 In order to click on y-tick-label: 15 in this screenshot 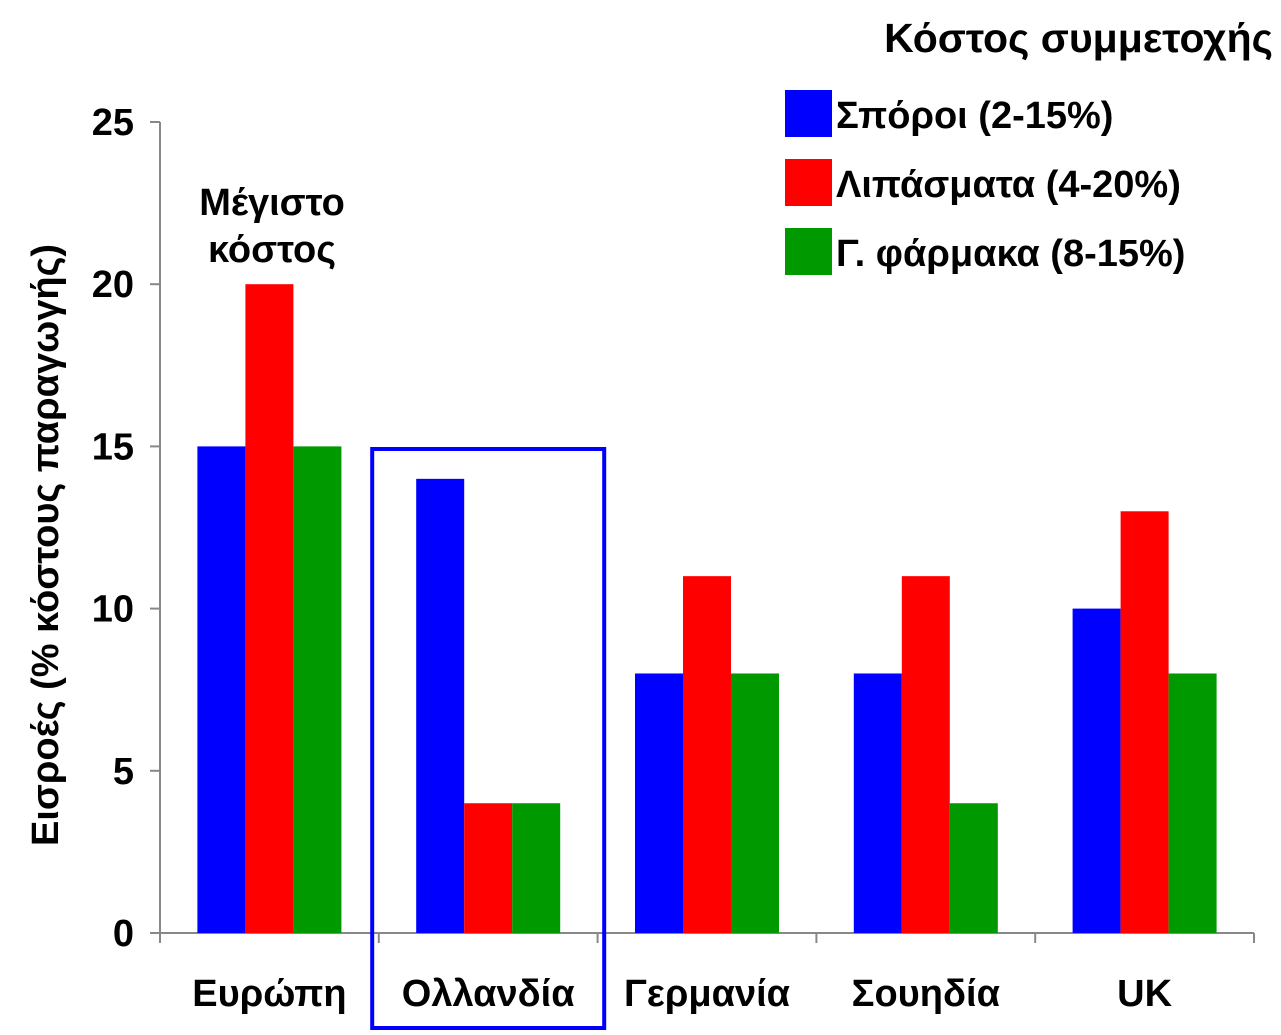, I will do `click(113, 447)`.